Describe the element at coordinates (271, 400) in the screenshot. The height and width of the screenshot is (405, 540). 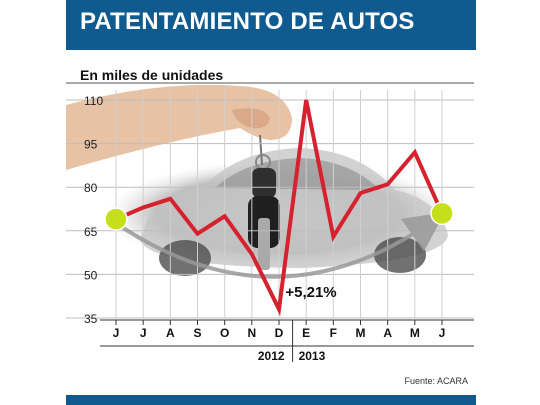
I see `footer-band` at that location.